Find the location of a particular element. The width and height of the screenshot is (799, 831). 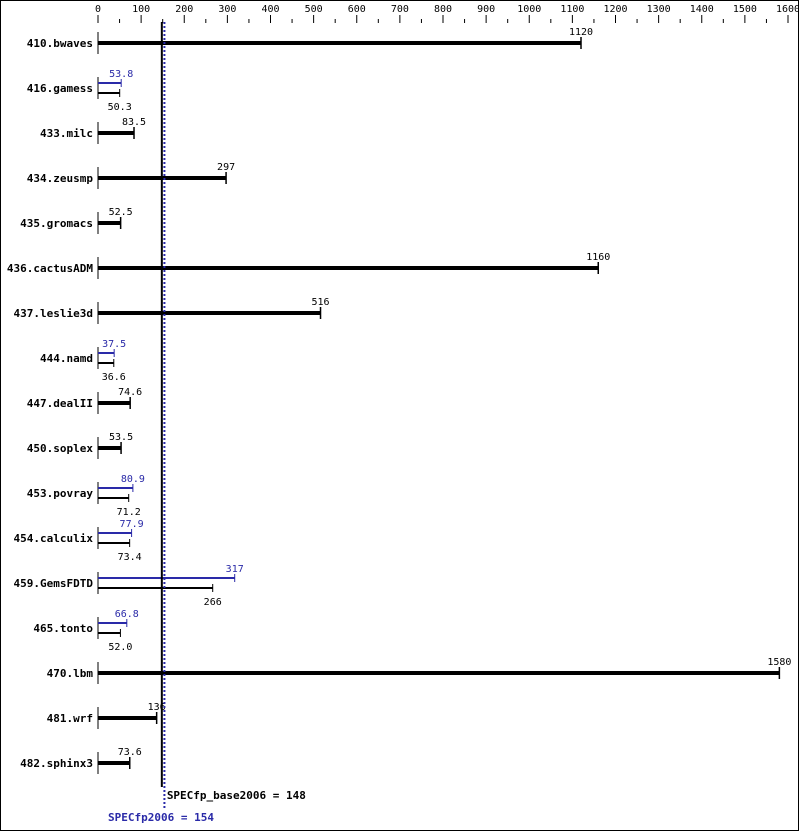

tick-label: 1600 is located at coordinates (787, 9).